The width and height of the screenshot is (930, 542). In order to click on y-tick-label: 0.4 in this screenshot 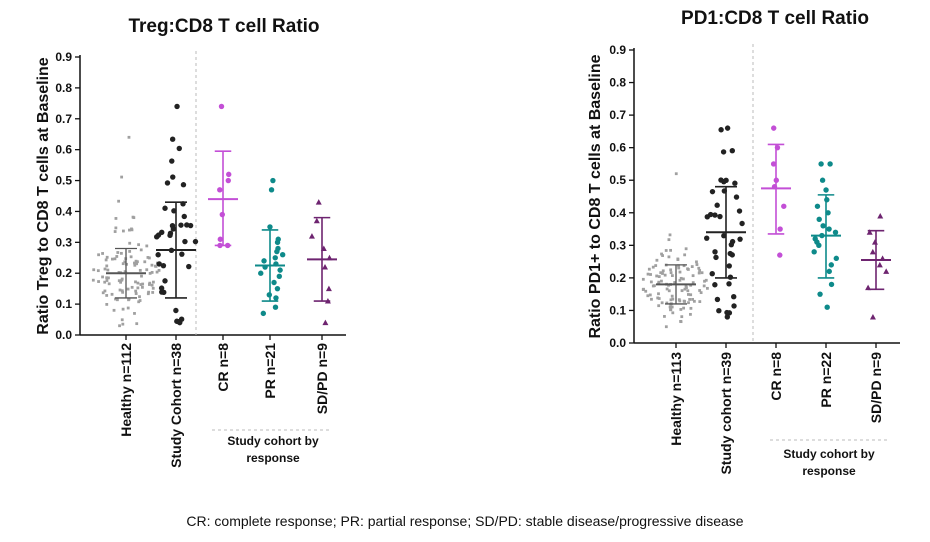, I will do `click(63, 211)`.